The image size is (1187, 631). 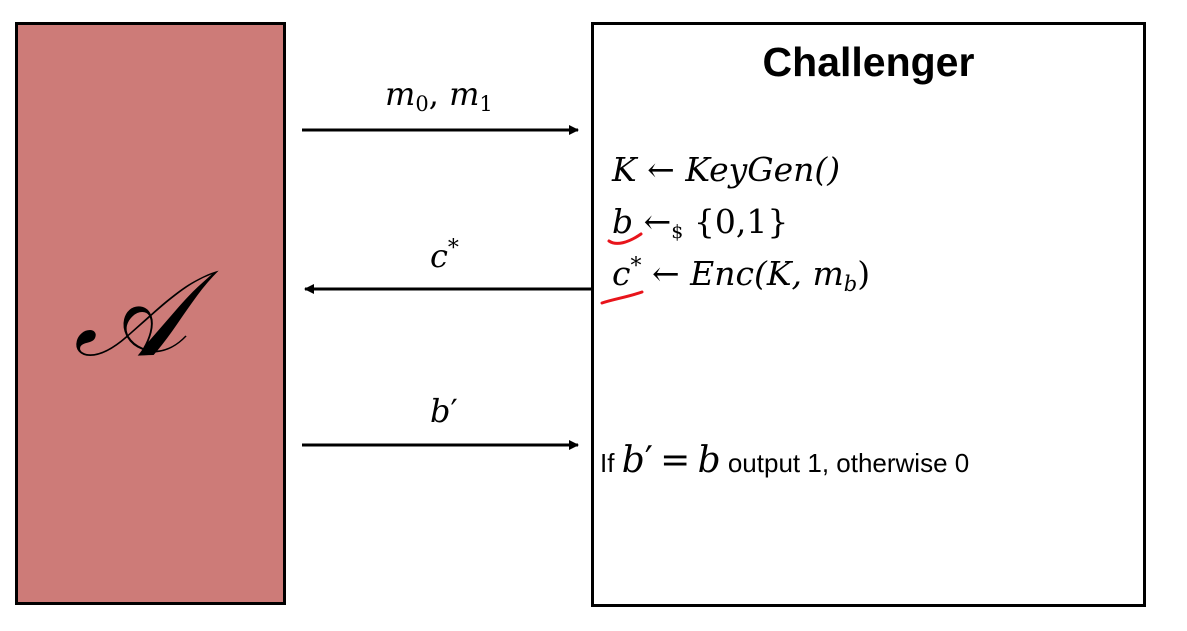 I want to click on red-underline-b, so click(x=625, y=238).